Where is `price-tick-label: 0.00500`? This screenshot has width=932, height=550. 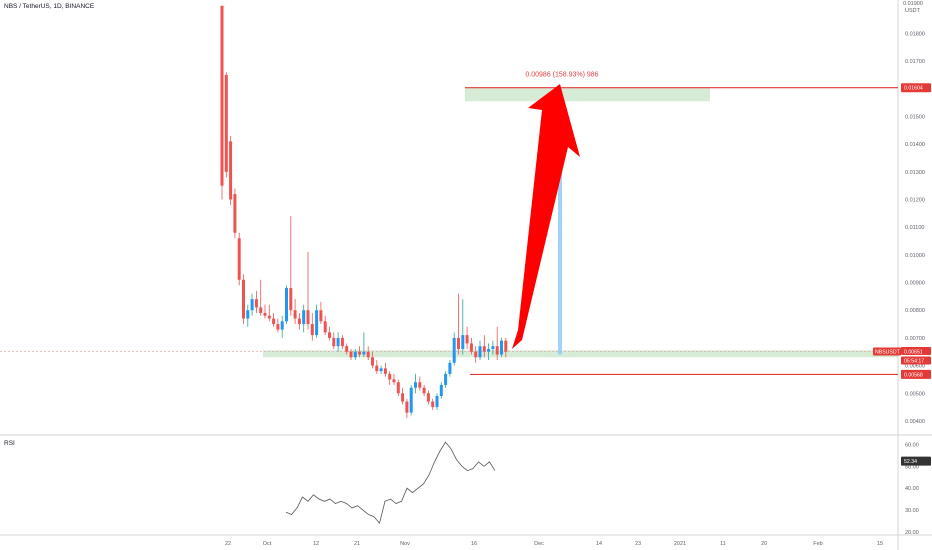 price-tick-label: 0.00500 is located at coordinates (915, 394).